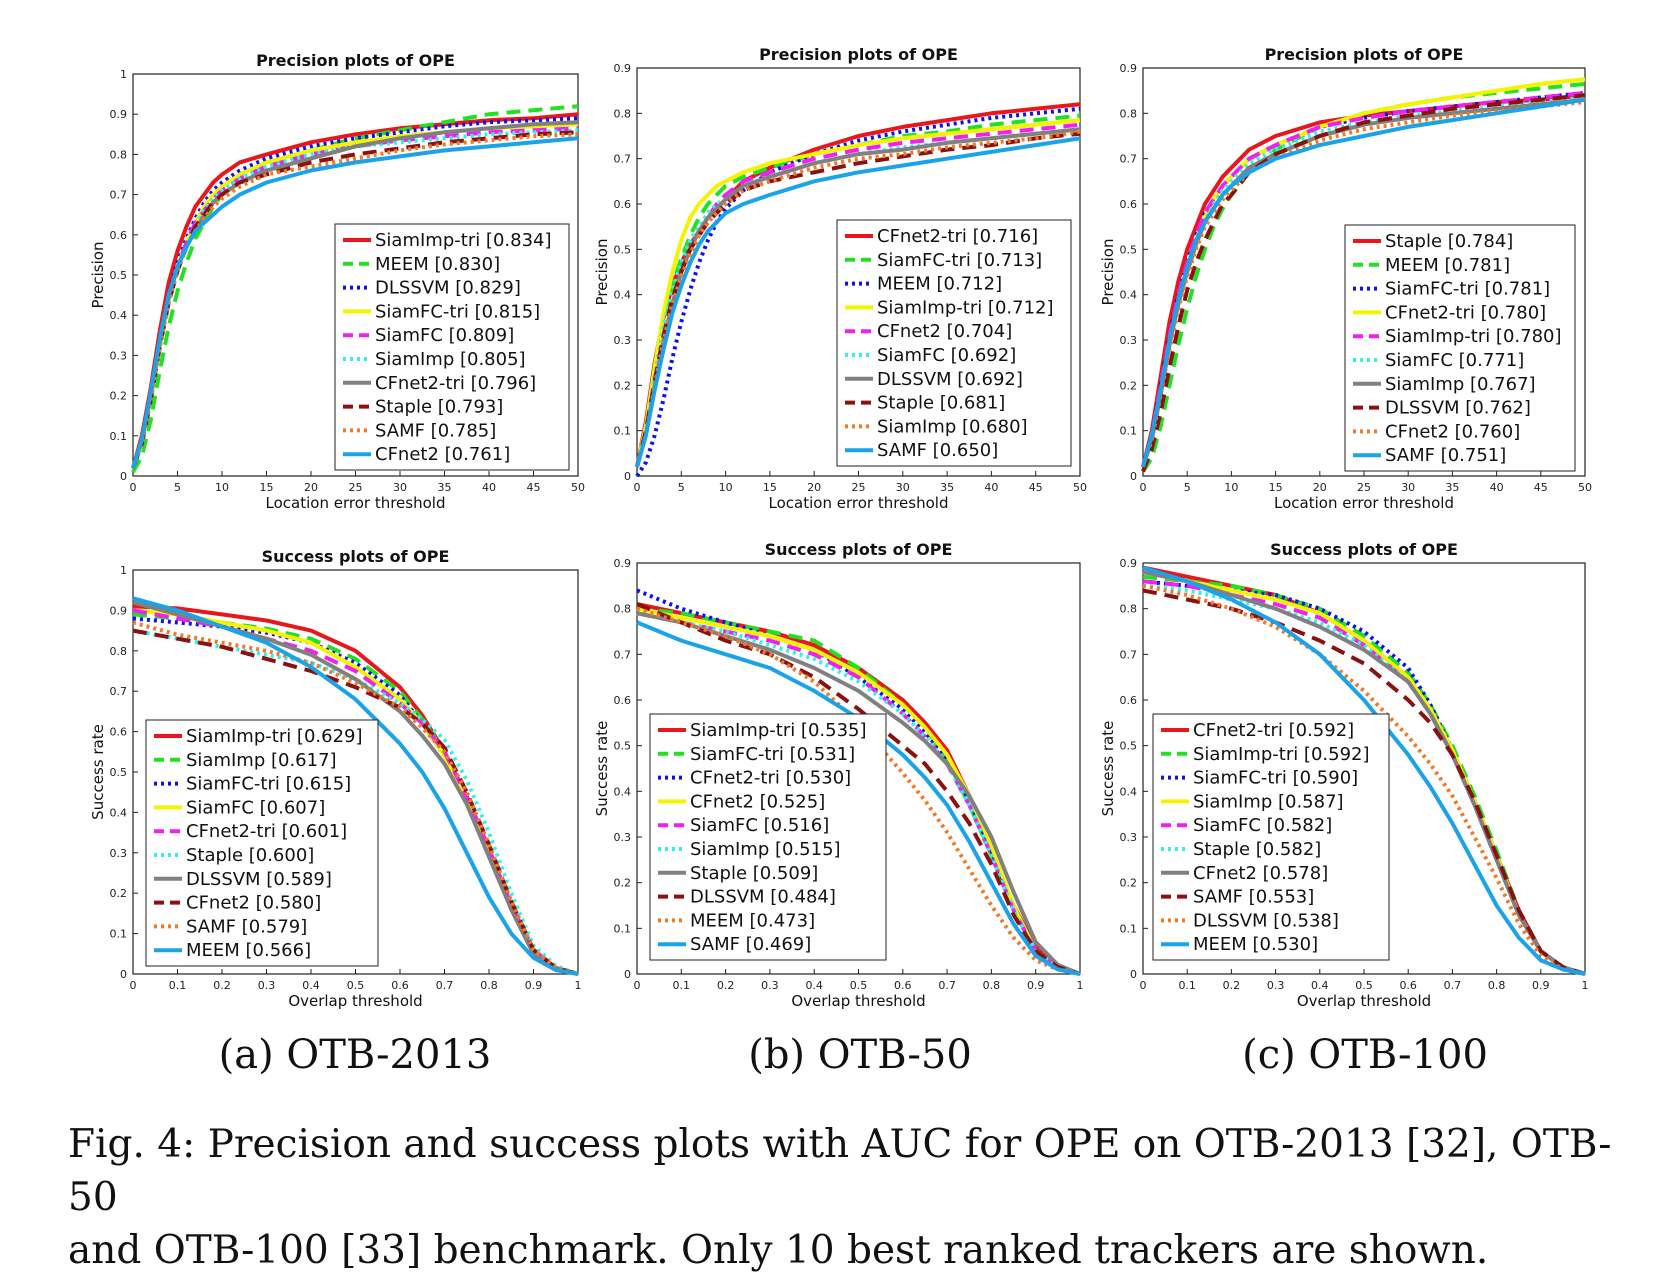 The image size is (1666, 1277). What do you see at coordinates (1445, 455) in the screenshot?
I see `legend-entry: SAMF [0.751]` at bounding box center [1445, 455].